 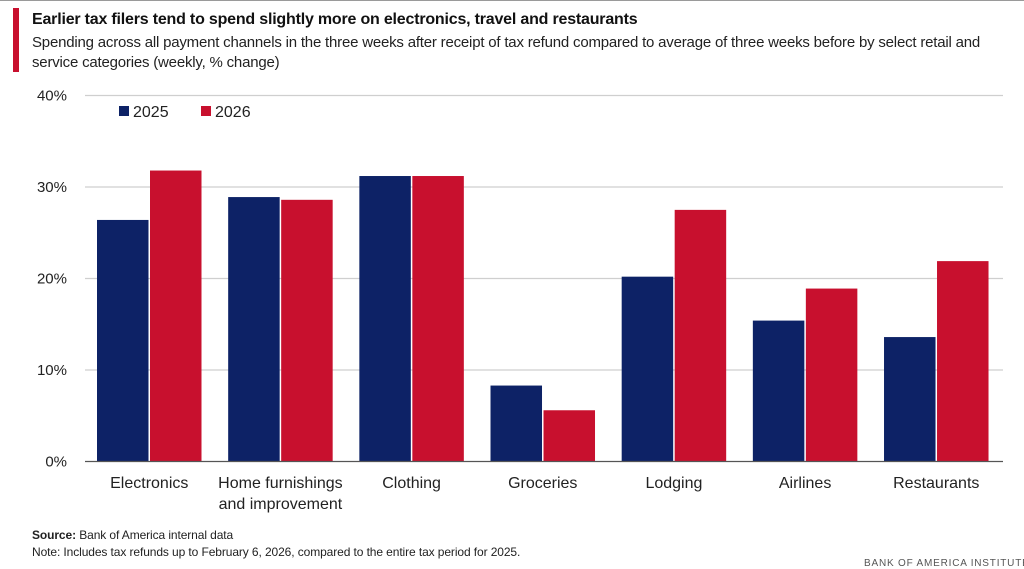 What do you see at coordinates (411, 483) in the screenshot?
I see `x-tick-label: Clothing` at bounding box center [411, 483].